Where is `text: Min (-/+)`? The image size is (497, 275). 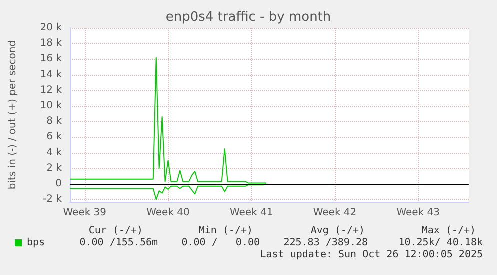 text: Min (-/+) is located at coordinates (226, 231).